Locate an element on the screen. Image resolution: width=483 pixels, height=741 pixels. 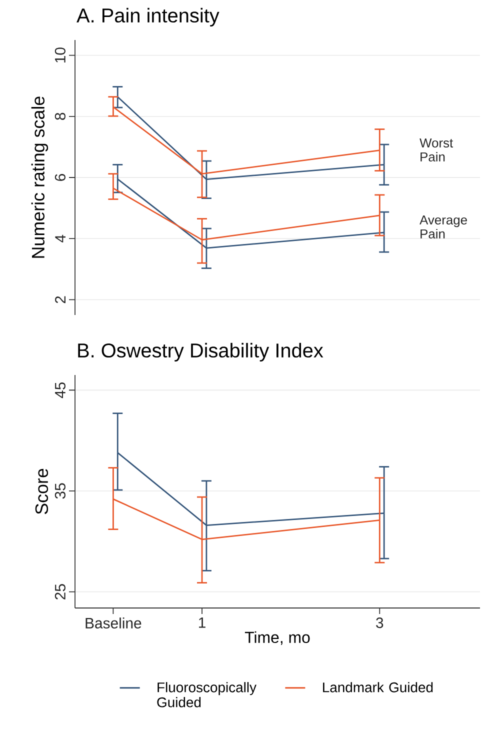
x-tick-label: Baseline is located at coordinates (114, 623).